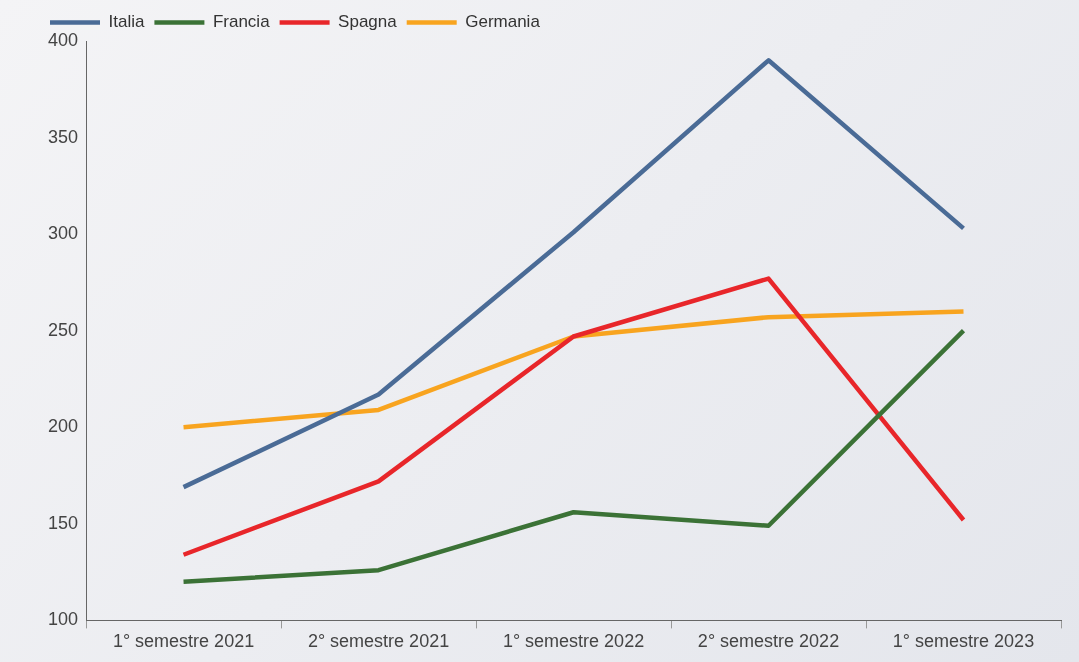 This screenshot has width=1079, height=662. I want to click on y-tick-label: 150, so click(63, 522).